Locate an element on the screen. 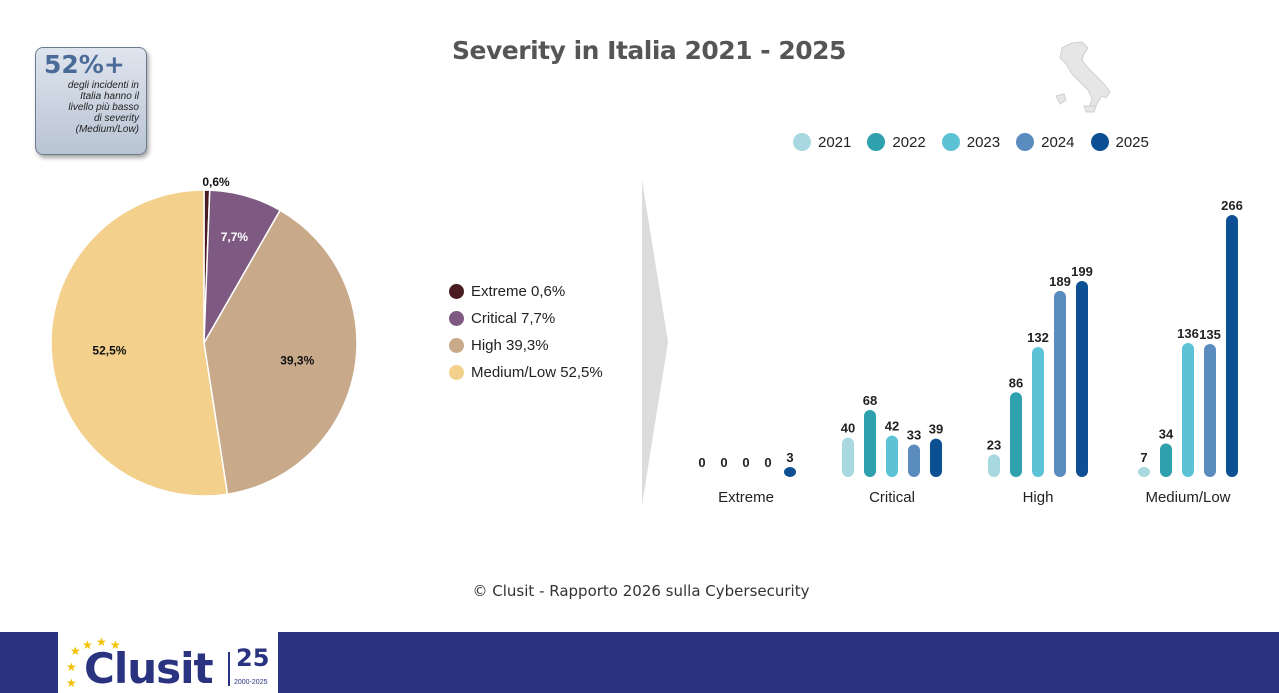  bar-2025-critical is located at coordinates (936, 457).